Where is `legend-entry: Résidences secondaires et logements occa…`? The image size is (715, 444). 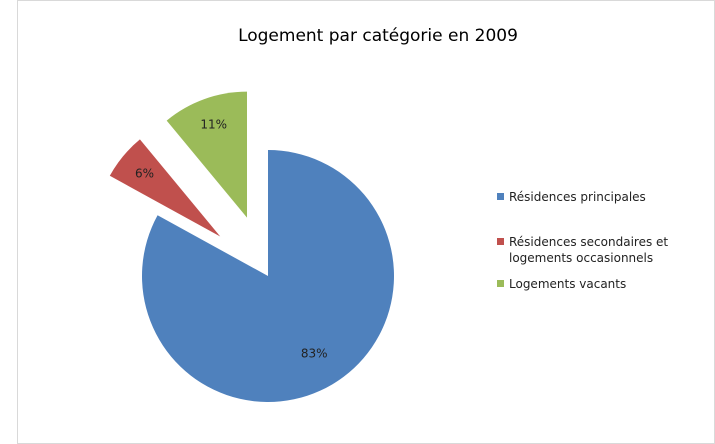
legend-entry: Résidences secondaires et logements occa… is located at coordinates (606, 250).